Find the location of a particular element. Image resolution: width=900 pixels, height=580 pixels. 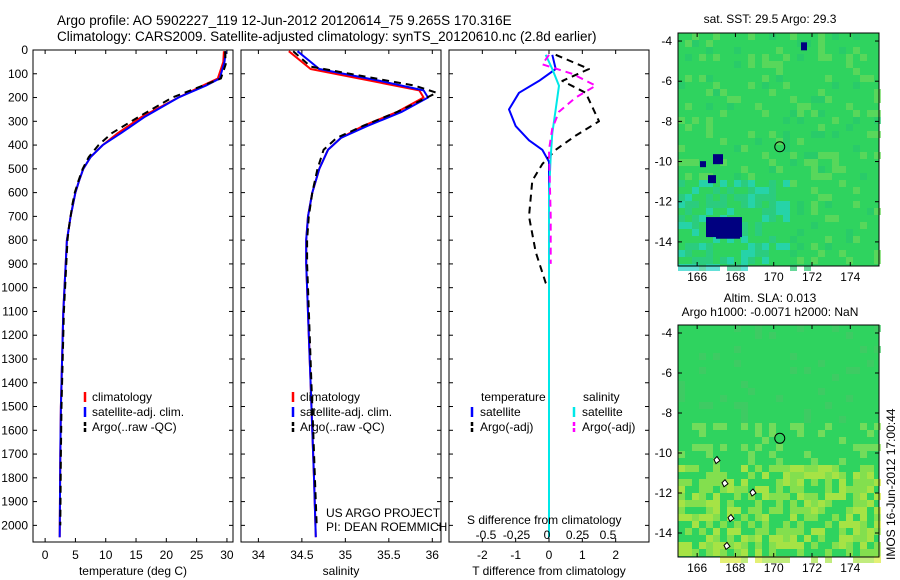

salinity-diff-tick-label: -0.5 is located at coordinates (486, 535).